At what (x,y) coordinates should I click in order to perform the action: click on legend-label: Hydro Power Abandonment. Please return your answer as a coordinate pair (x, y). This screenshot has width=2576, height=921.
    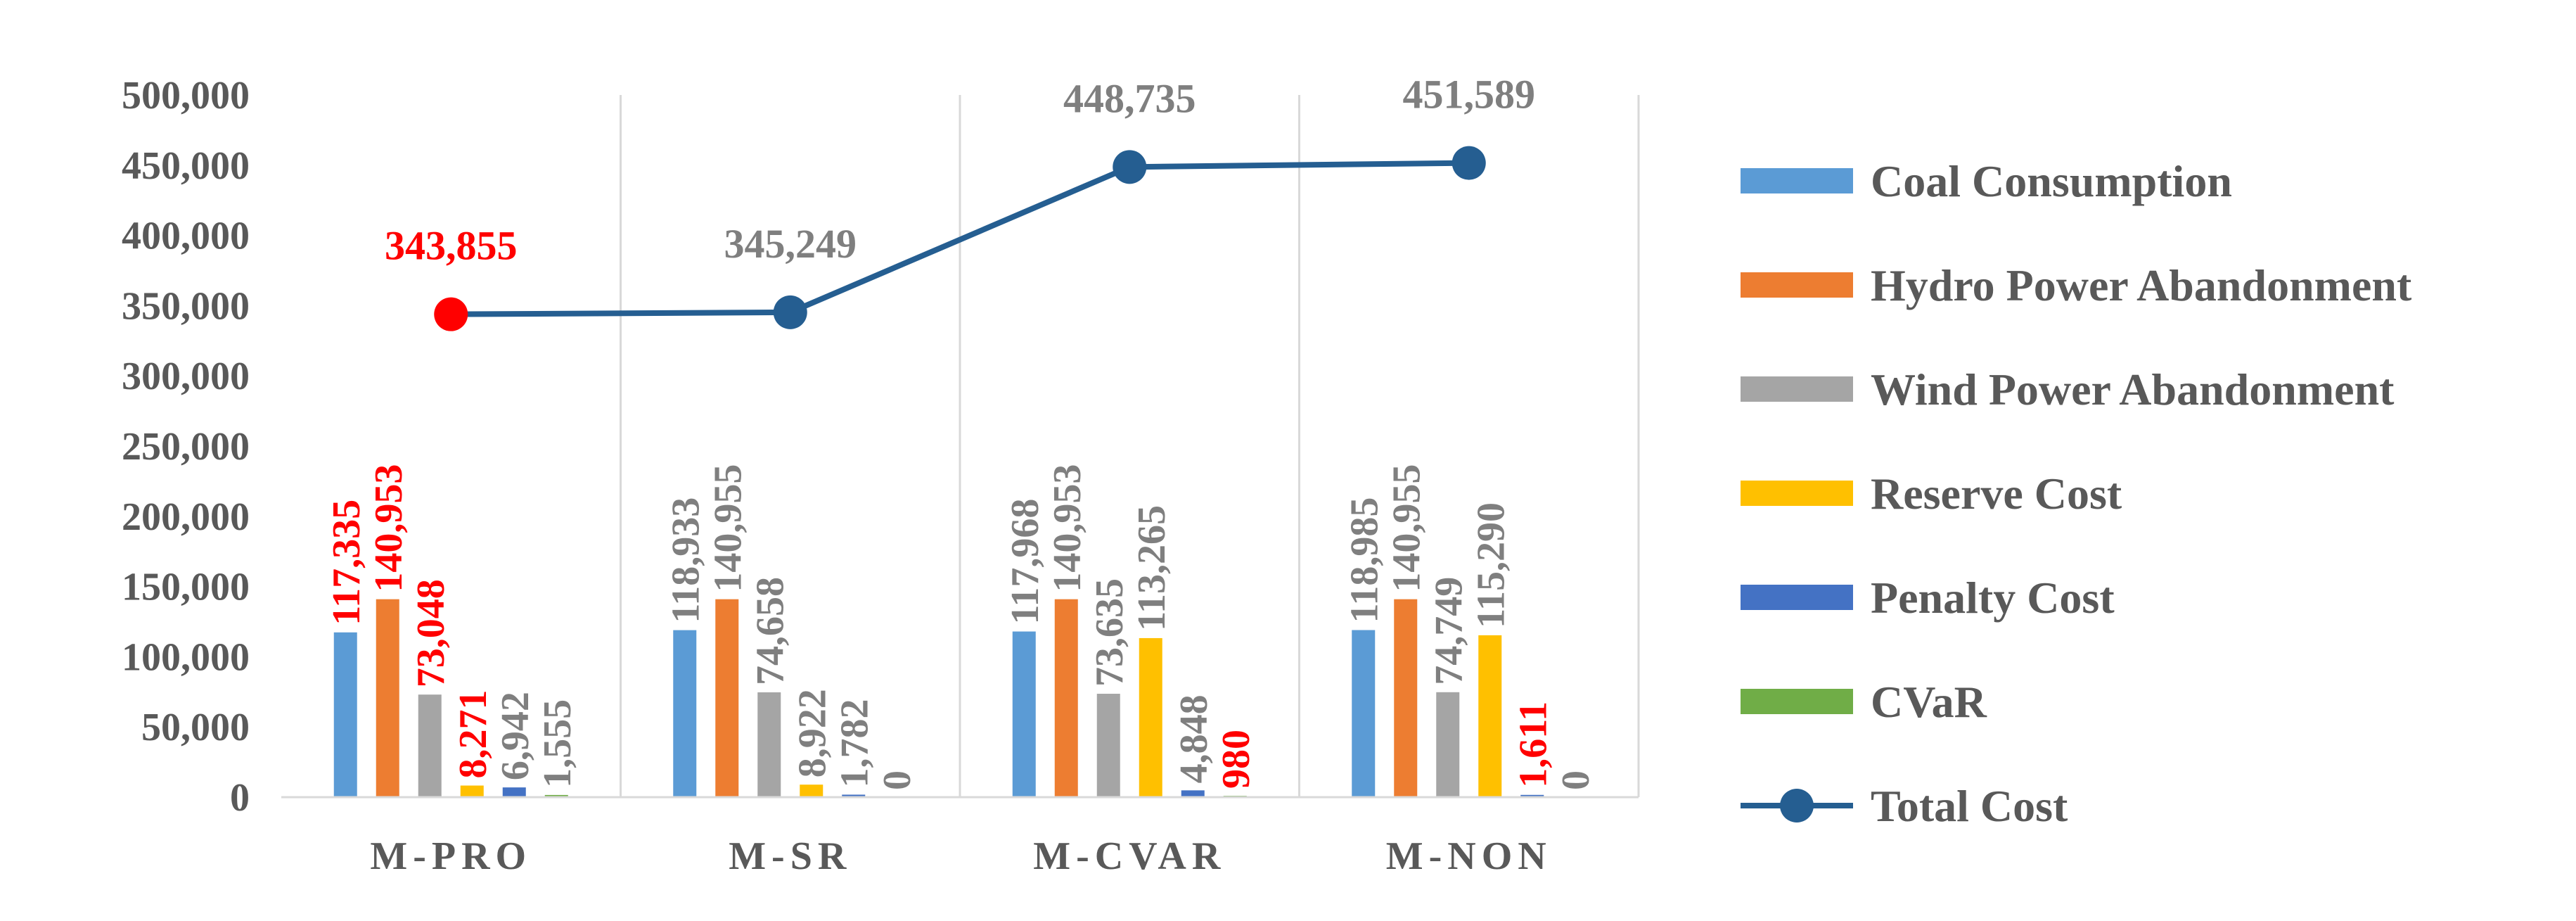
    Looking at the image, I should click on (2141, 285).